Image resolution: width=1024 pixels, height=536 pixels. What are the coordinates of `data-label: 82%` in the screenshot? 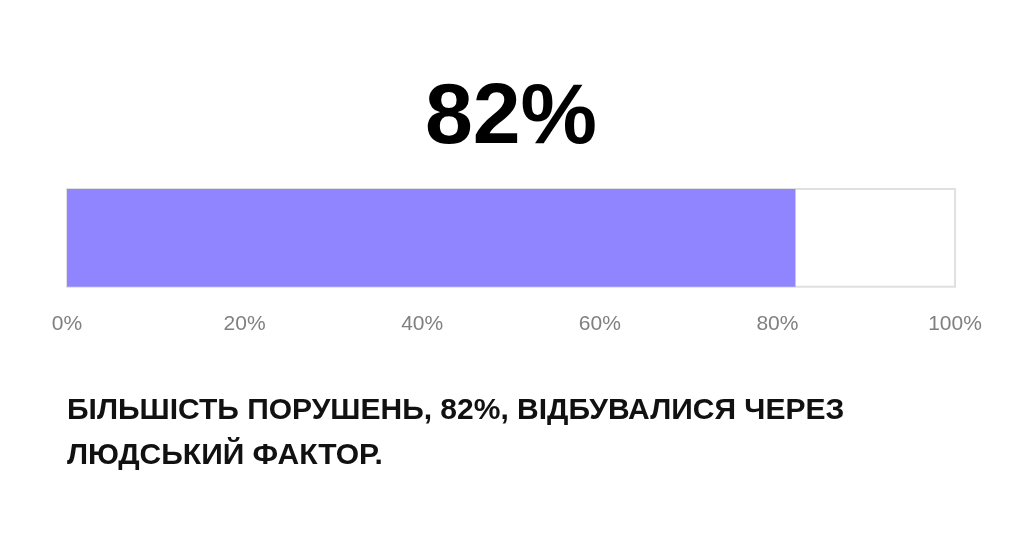 It's located at (511, 113).